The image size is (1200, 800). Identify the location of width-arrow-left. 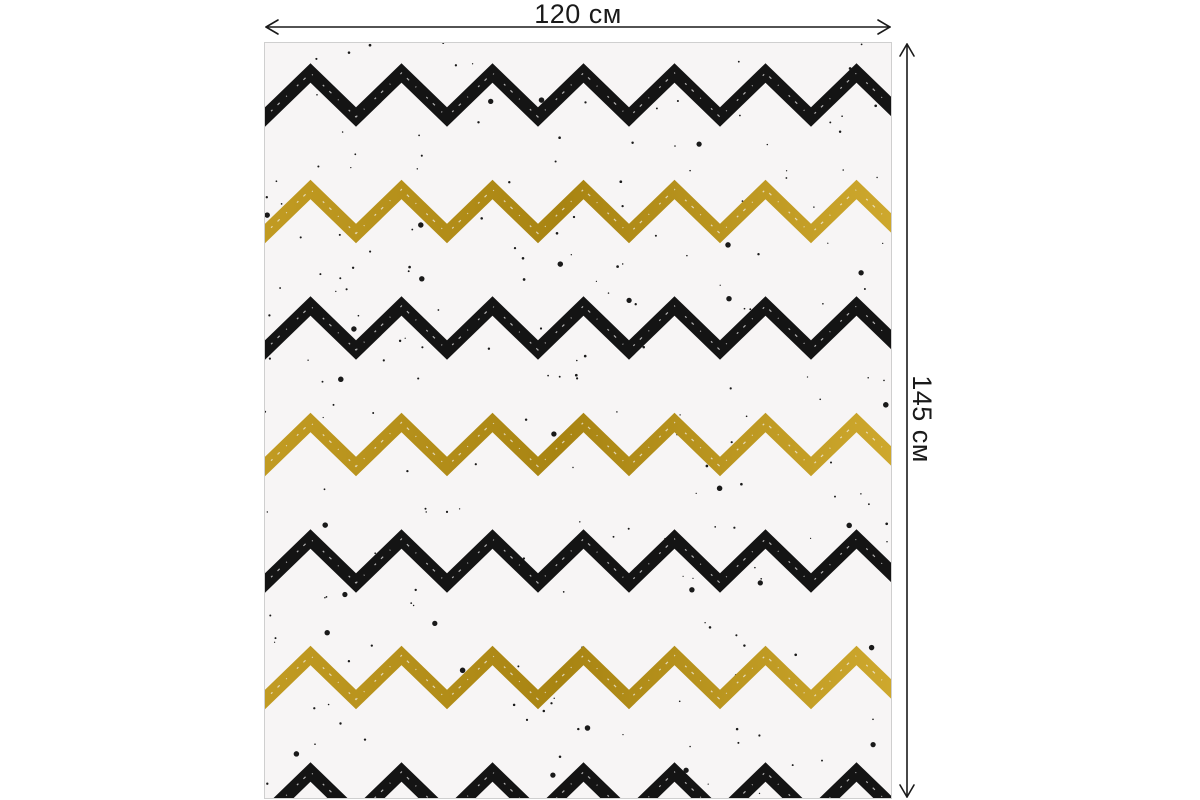
(272, 27).